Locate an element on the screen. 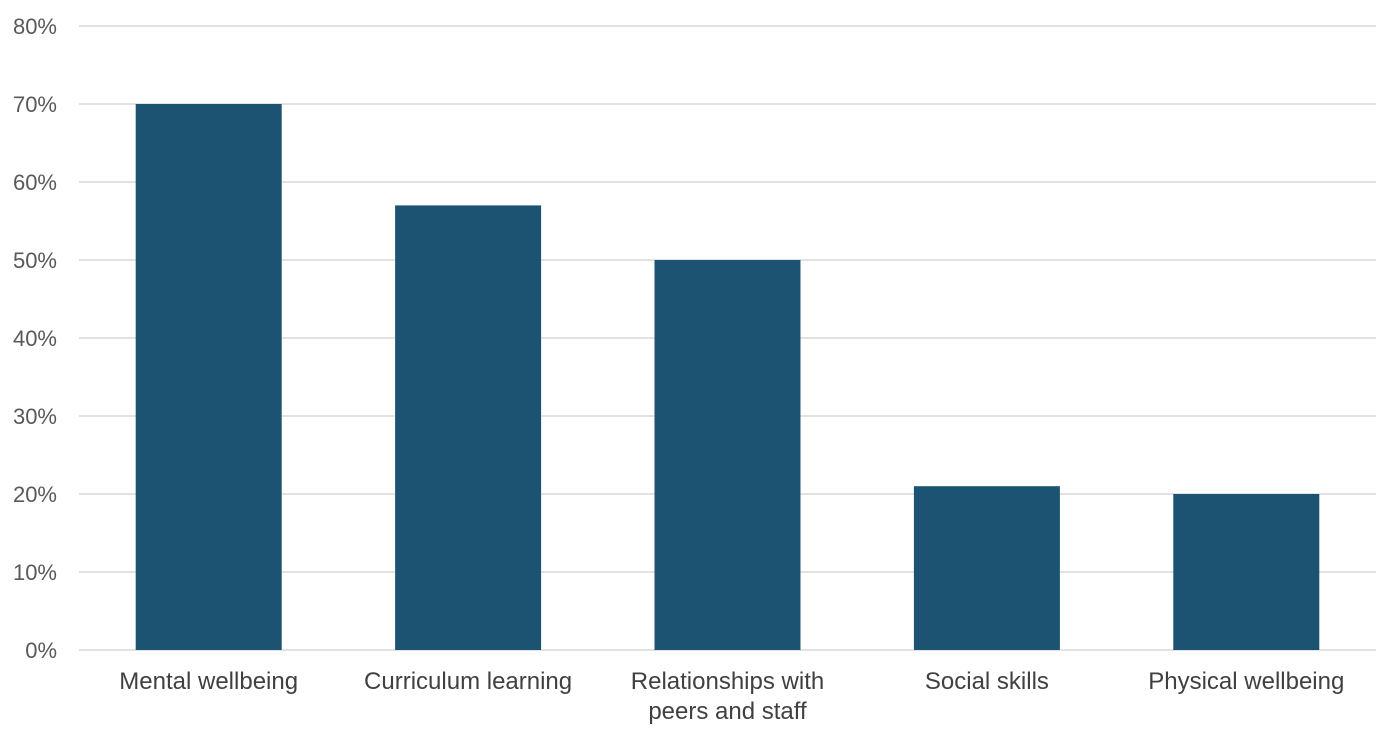 Image resolution: width=1399 pixels, height=739 pixels. y-axis-ticks: 0% 10% 20% 30% 40% 50% 60% 70% 80% is located at coordinates (35, 338).